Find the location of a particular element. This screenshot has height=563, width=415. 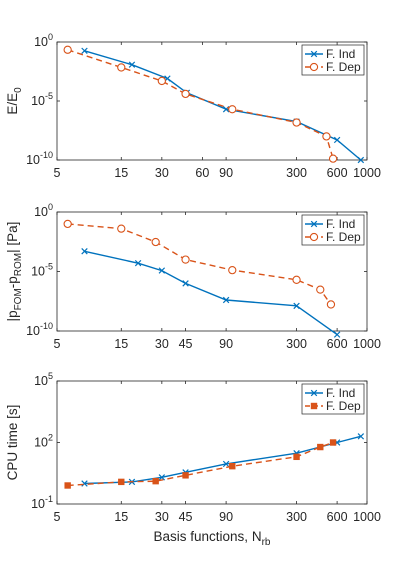

x-tick-label: 60 is located at coordinates (202, 173).